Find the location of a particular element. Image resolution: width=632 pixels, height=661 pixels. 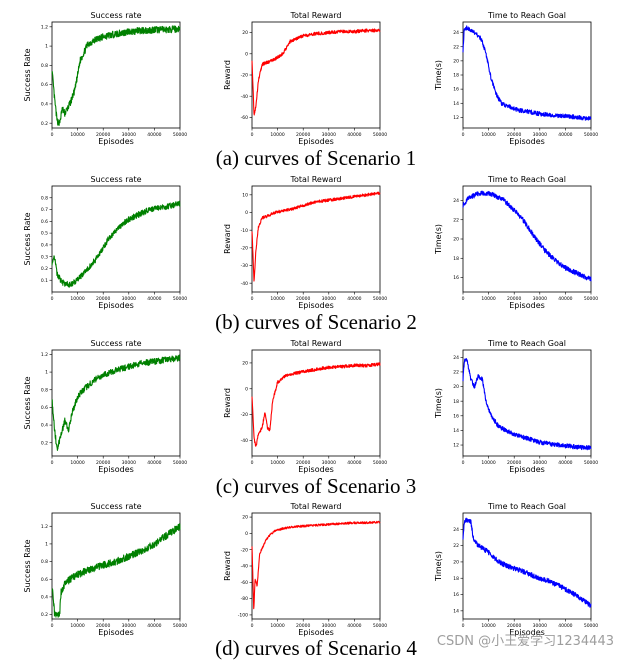

y-tick-label: -30 is located at coordinates (244, 266).